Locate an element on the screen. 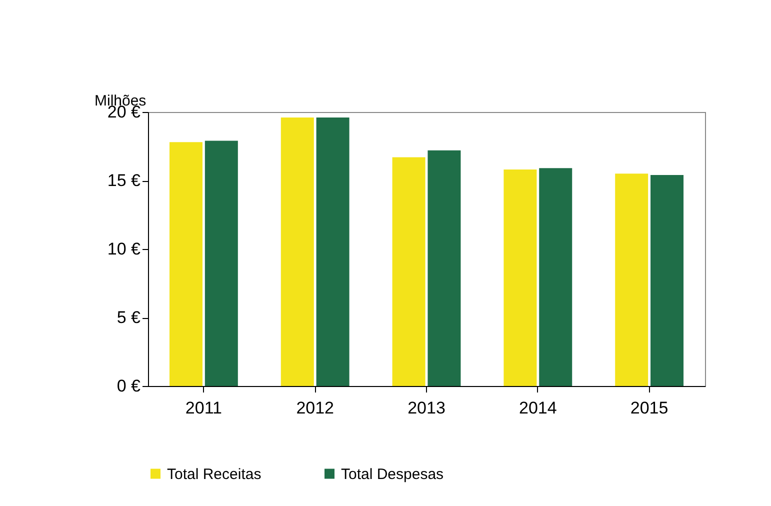 Image resolution: width=771 pixels, height=506 pixels. x-tick-label: 2012 is located at coordinates (315, 408).